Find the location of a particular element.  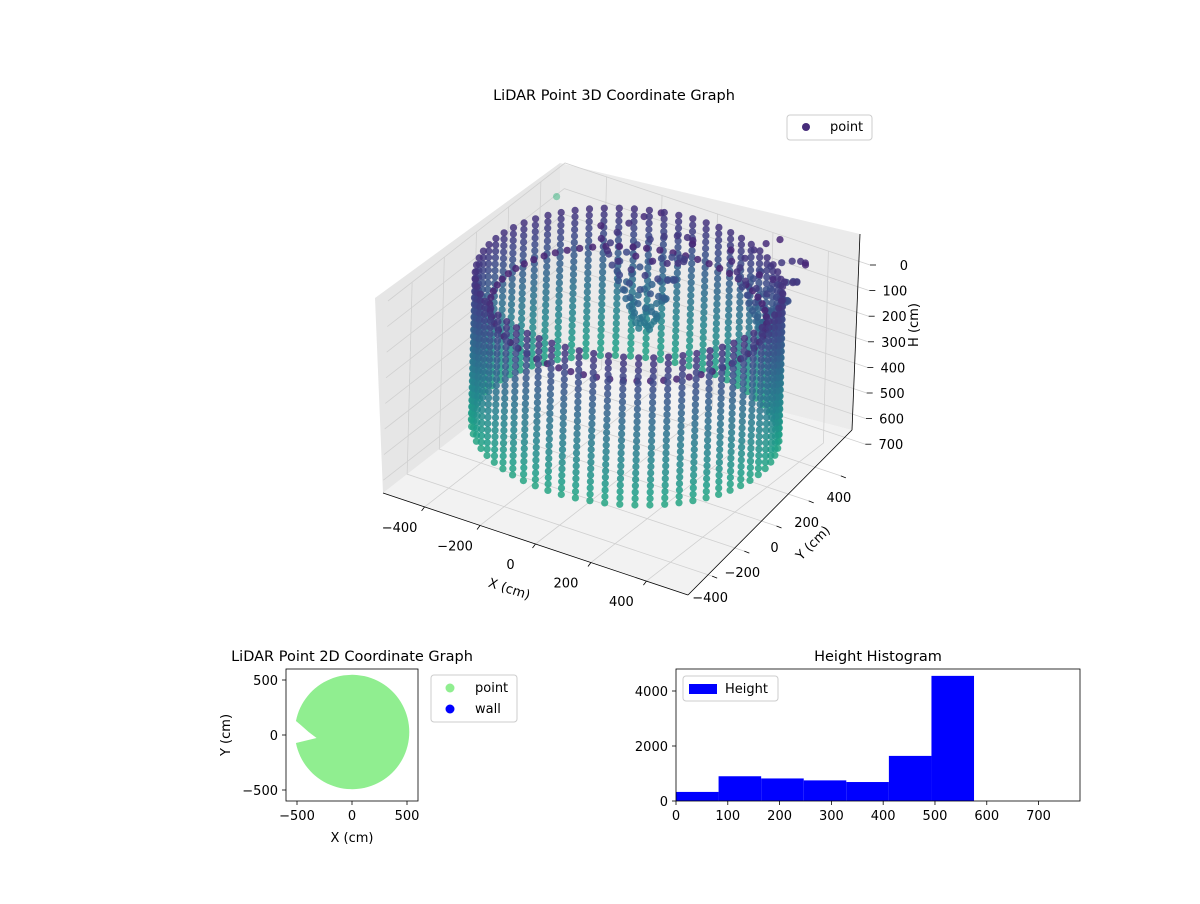

legend-3d: point is located at coordinates (829, 127).